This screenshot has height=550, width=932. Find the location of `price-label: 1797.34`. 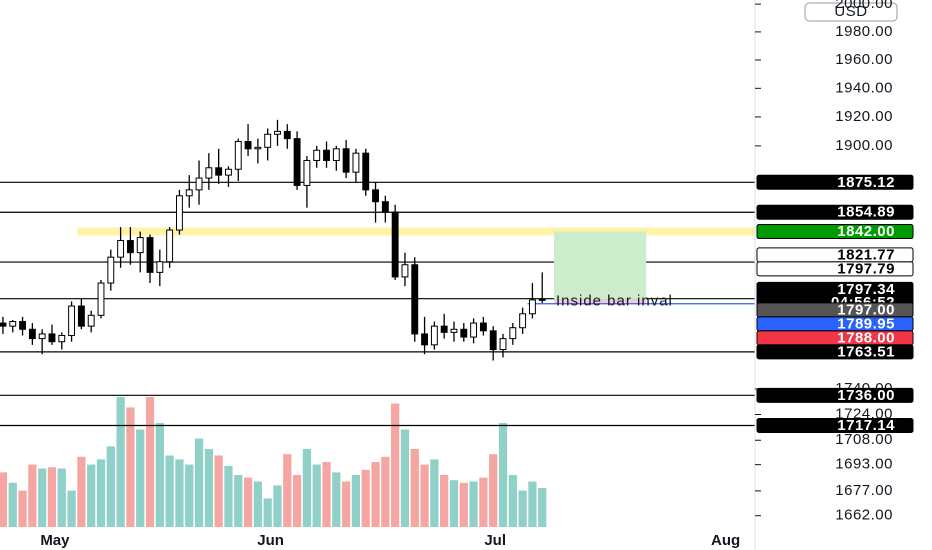

price-label: 1797.34 is located at coordinates (866, 289).